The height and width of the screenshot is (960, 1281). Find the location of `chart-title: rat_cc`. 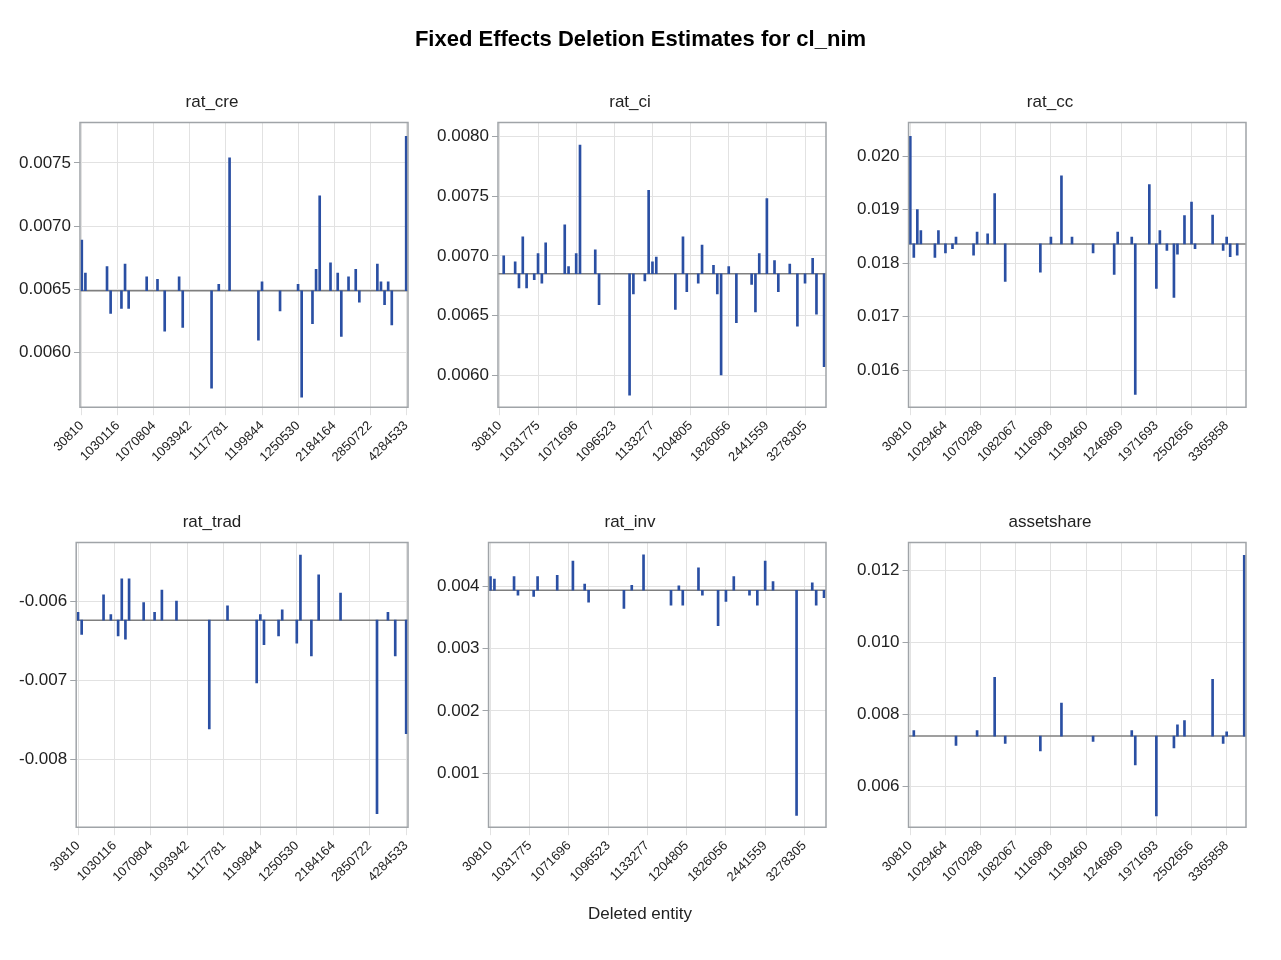

chart-title: rat_cc is located at coordinates (1050, 101).